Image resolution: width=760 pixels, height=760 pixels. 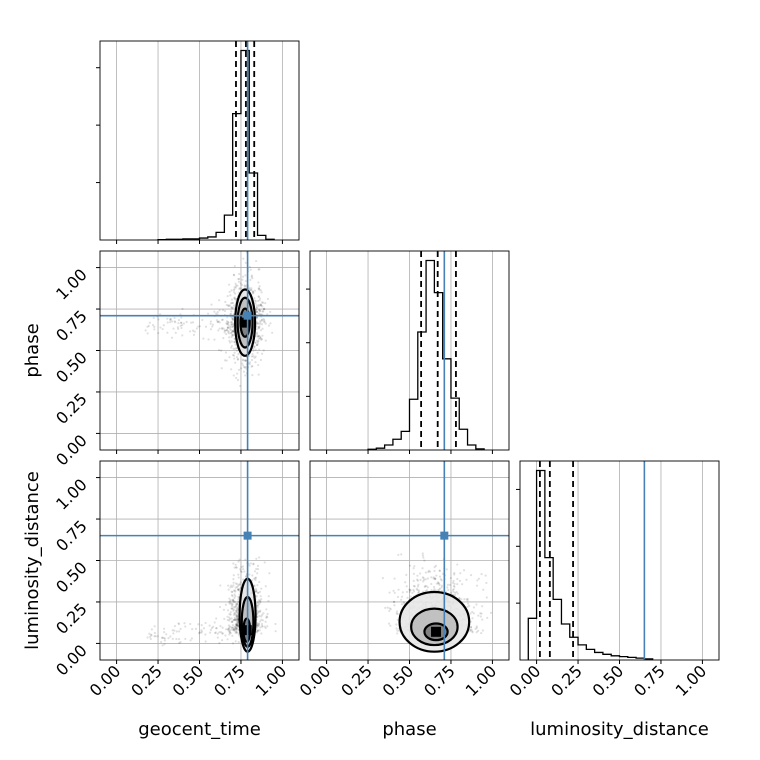 What do you see at coordinates (71, 450) in the screenshot?
I see `y-tick-label: 0.00` at bounding box center [71, 450].